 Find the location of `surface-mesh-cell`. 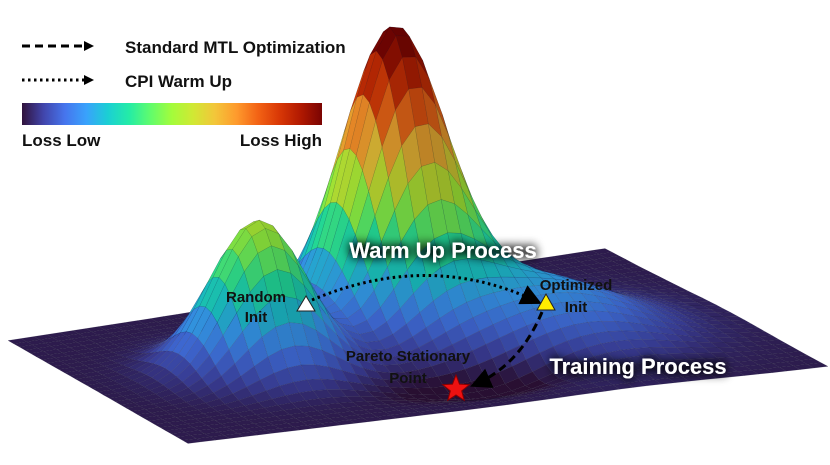

surface-mesh-cell is located at coordinates (817, 365).